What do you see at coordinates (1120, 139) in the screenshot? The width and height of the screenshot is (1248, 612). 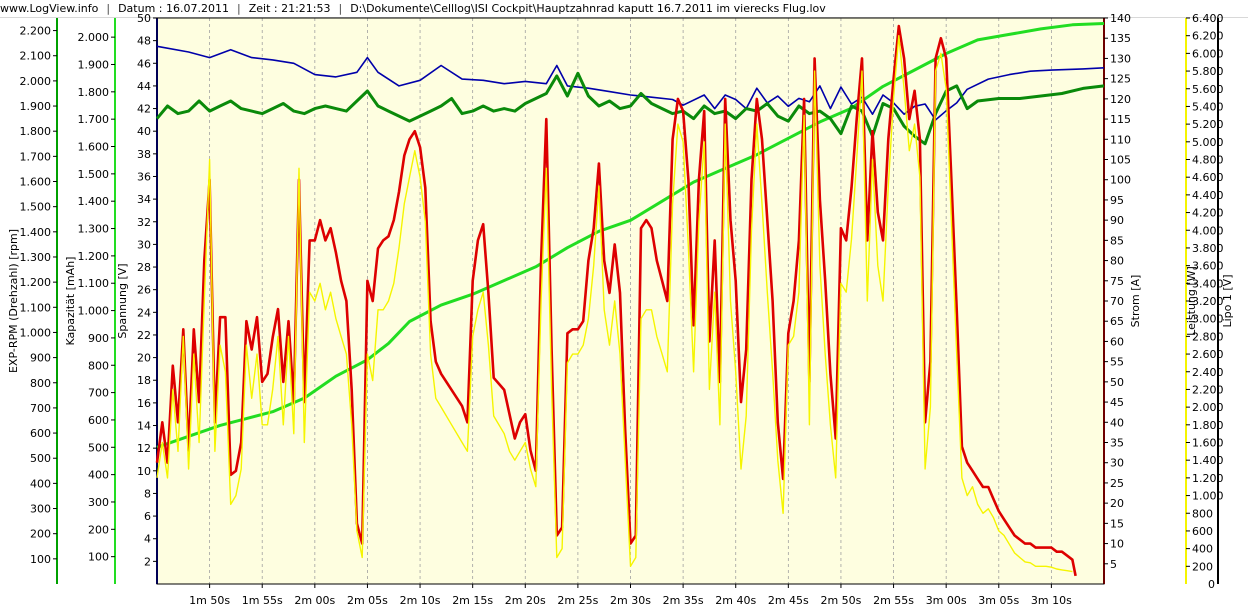 I see `strom-tick-label: 110` at bounding box center [1120, 139].